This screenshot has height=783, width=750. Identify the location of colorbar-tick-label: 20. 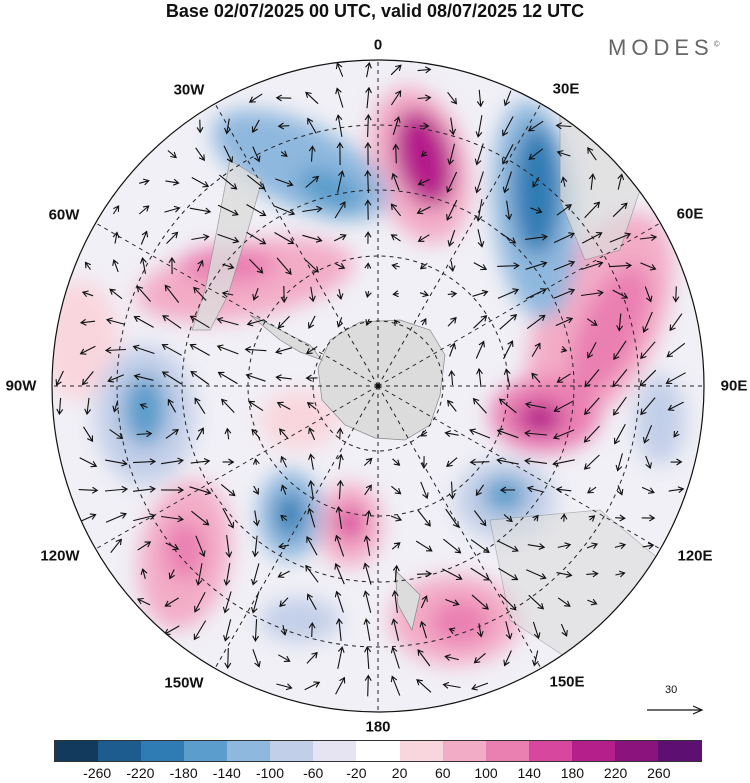
(399, 773).